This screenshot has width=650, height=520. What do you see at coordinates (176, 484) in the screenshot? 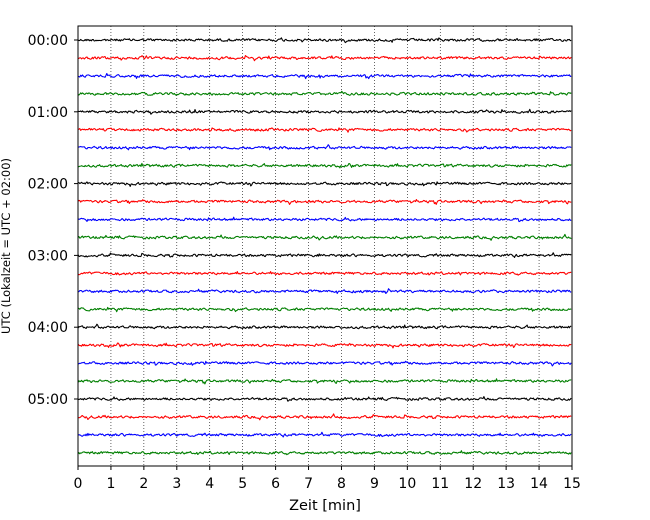
I see `x-tick-label: 3` at bounding box center [176, 484].